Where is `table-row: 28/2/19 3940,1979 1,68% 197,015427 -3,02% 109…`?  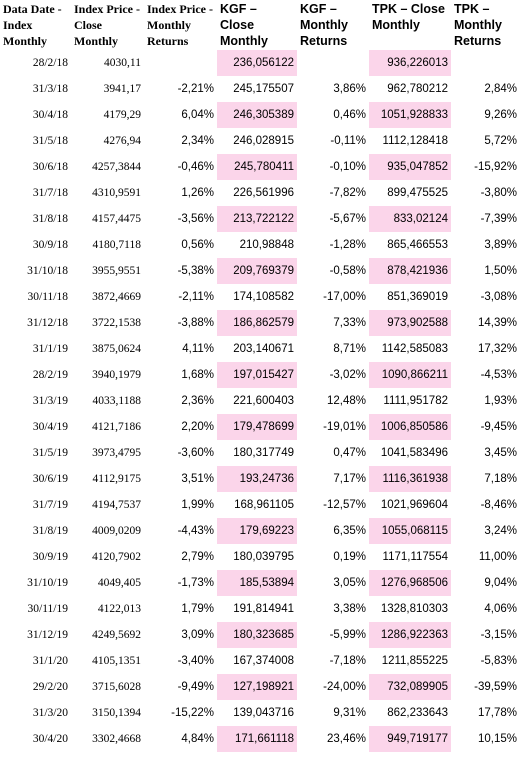
table-row: 28/2/19 3940,1979 1,68% 197,015427 -3,02% 109… is located at coordinates (260, 375).